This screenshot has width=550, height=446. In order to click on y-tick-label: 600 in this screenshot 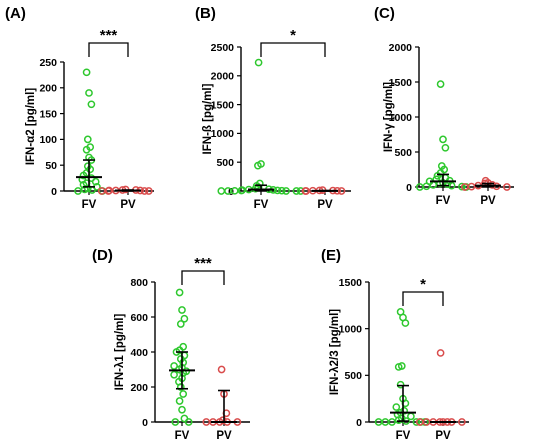, I will do `click(139, 318)`.